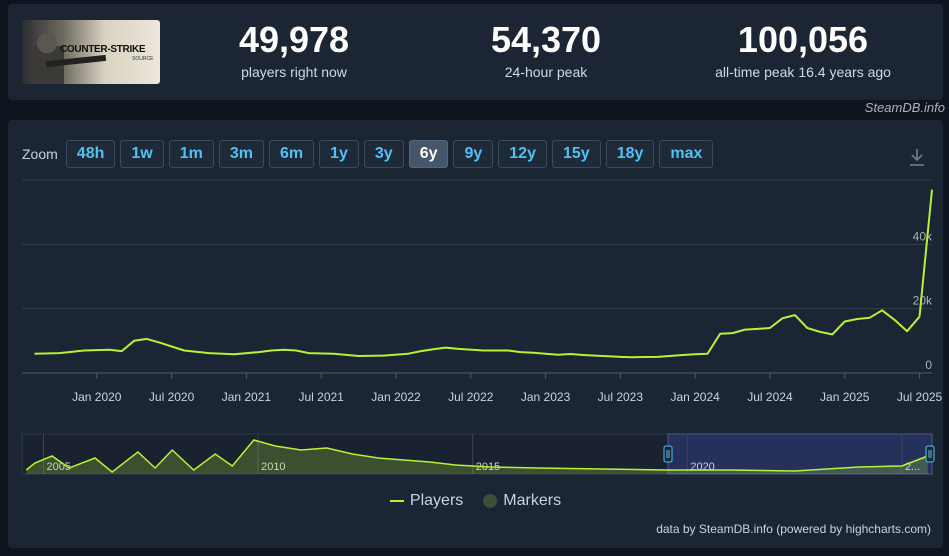 Image resolution: width=949 pixels, height=556 pixels. What do you see at coordinates (241, 154) in the screenshot?
I see `zoom-3m-button: 3m` at bounding box center [241, 154].